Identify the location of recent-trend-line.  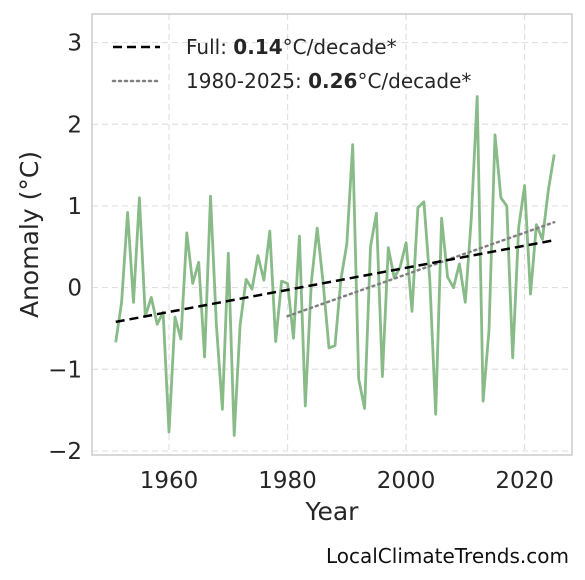
(421, 269).